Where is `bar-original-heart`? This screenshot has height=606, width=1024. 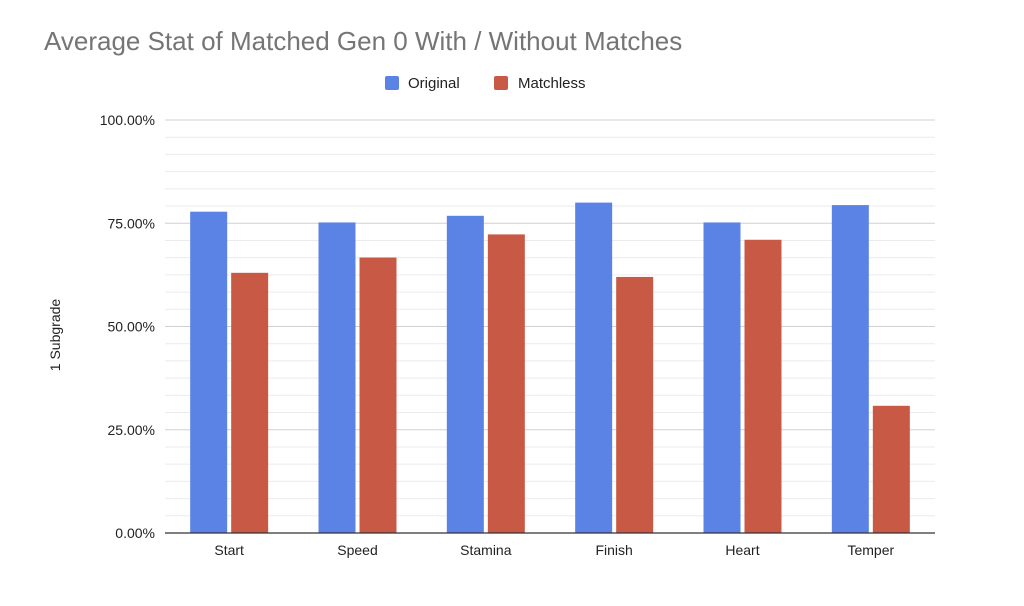
bar-original-heart is located at coordinates (722, 377).